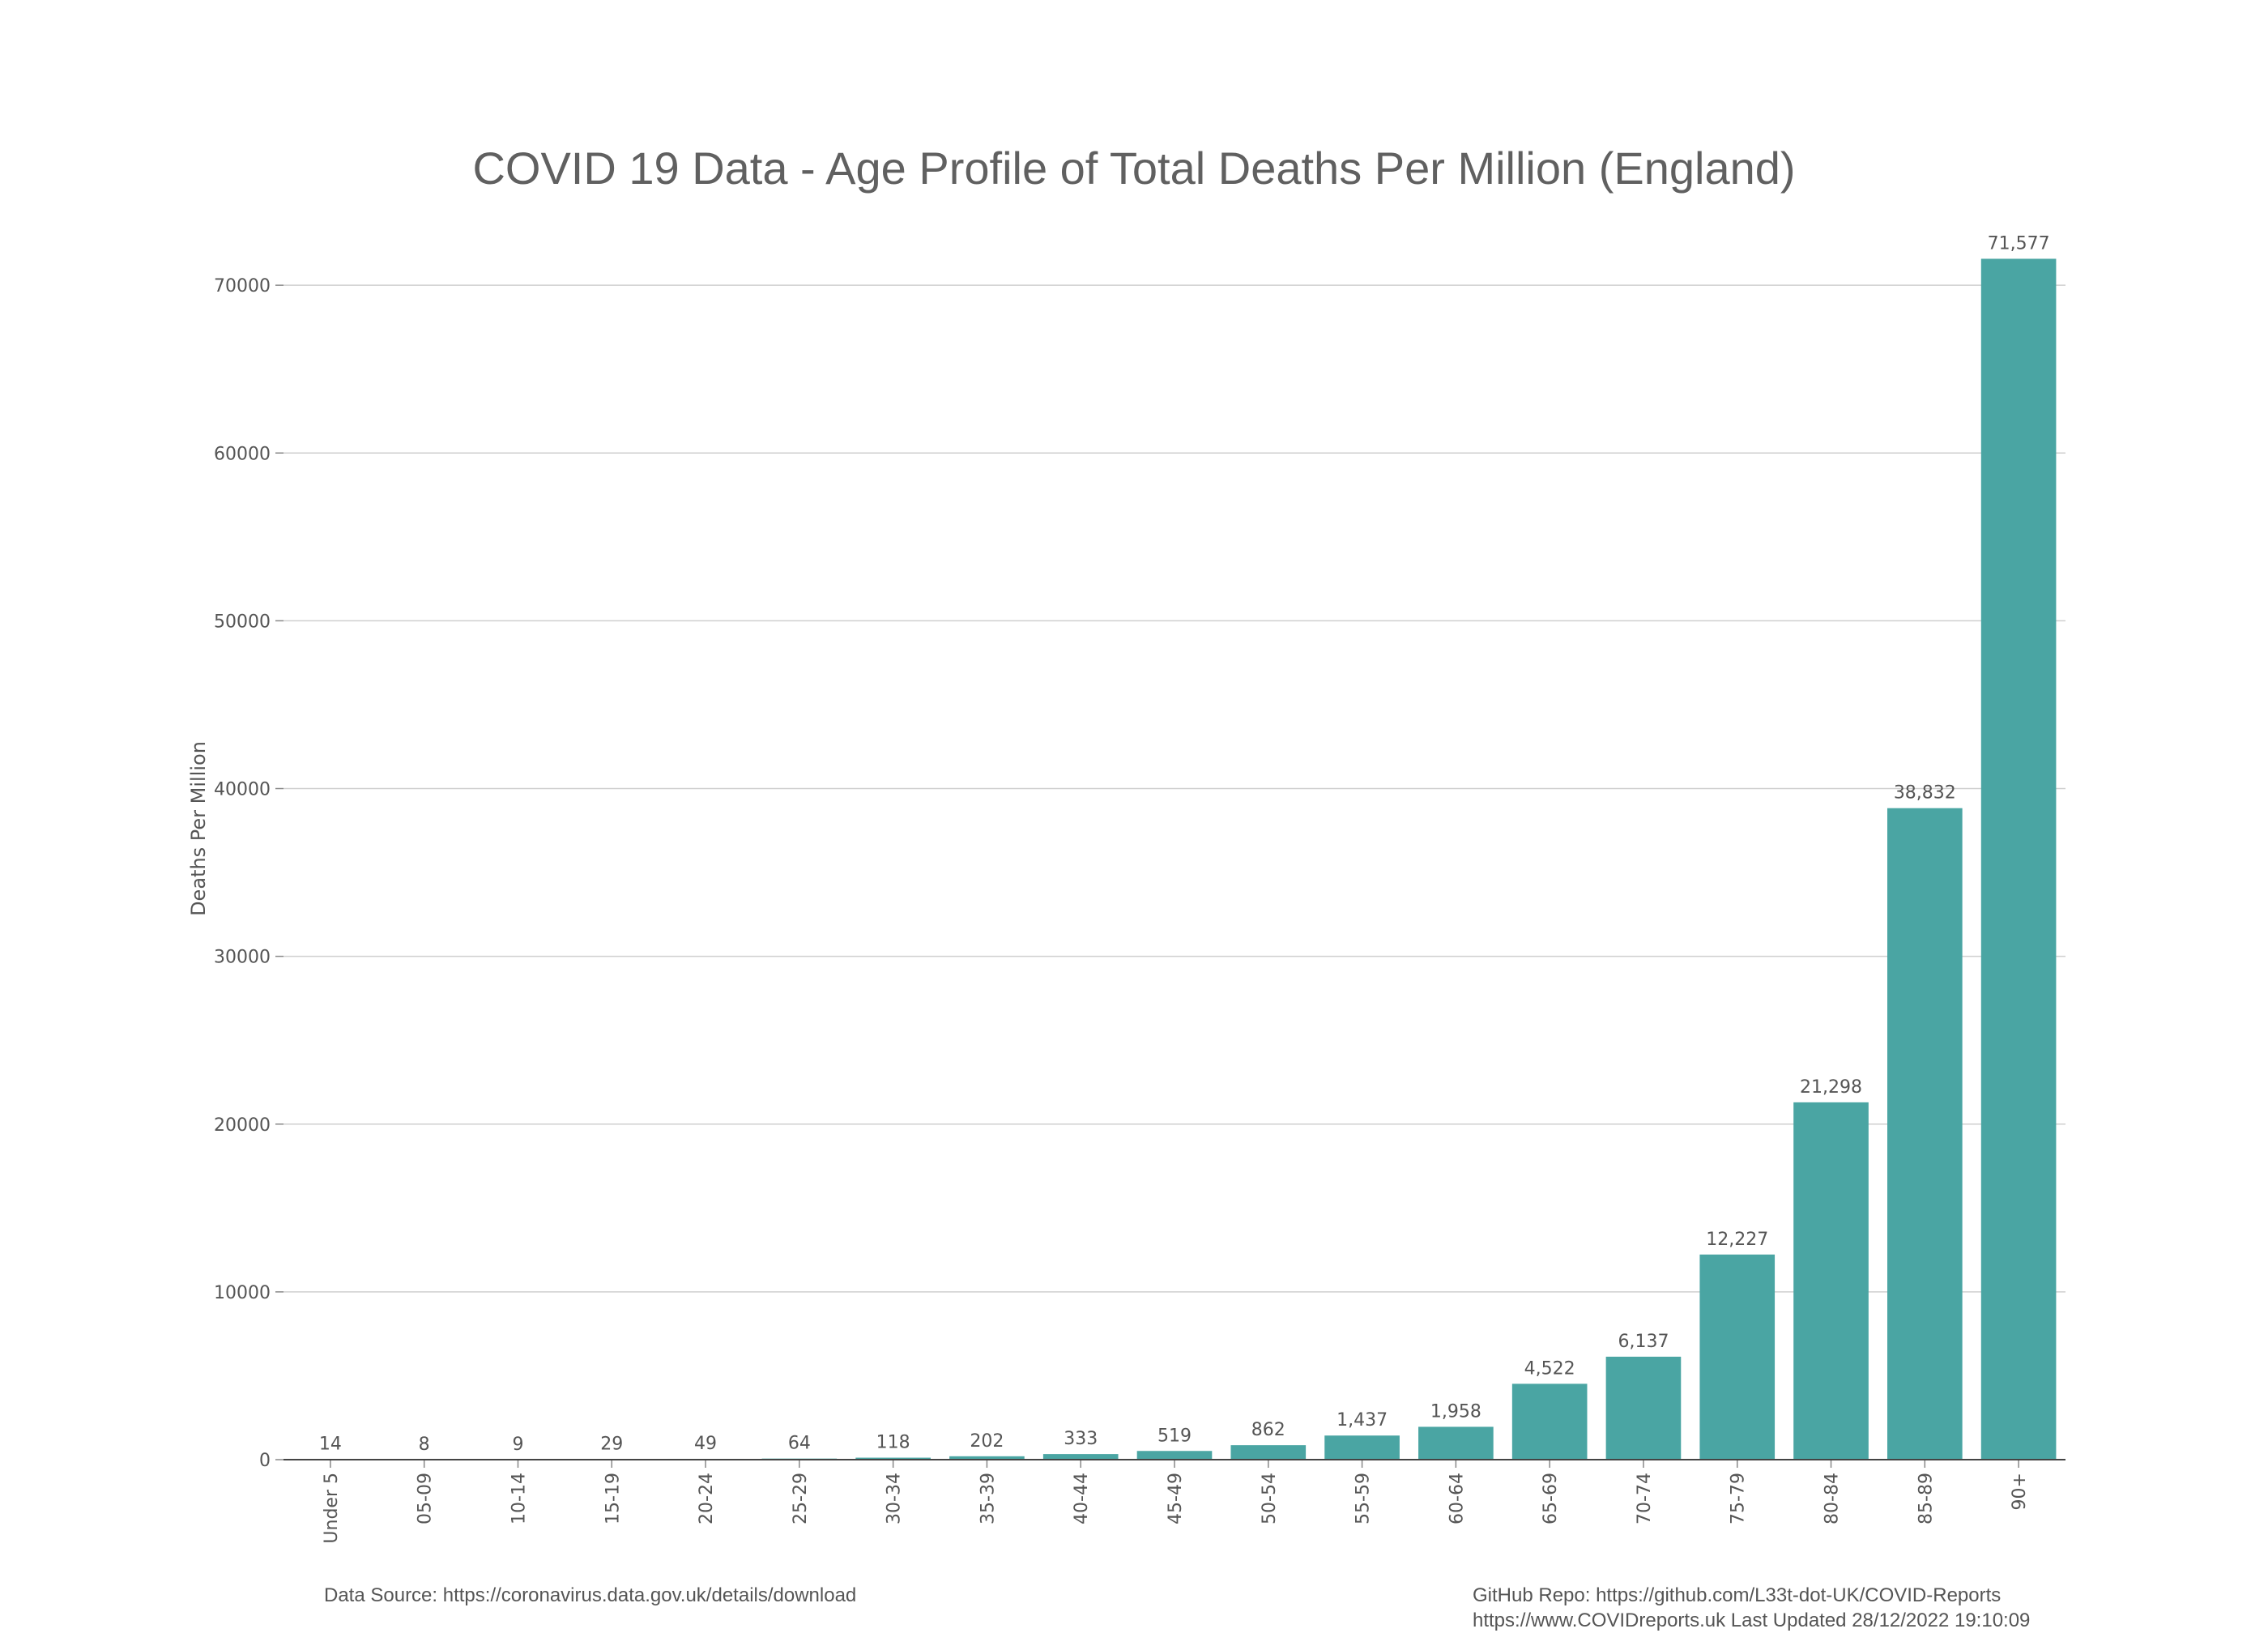 Image resolution: width=2268 pixels, height=1633 pixels. What do you see at coordinates (1081, 1439) in the screenshot?
I see `data-label: 333` at bounding box center [1081, 1439].